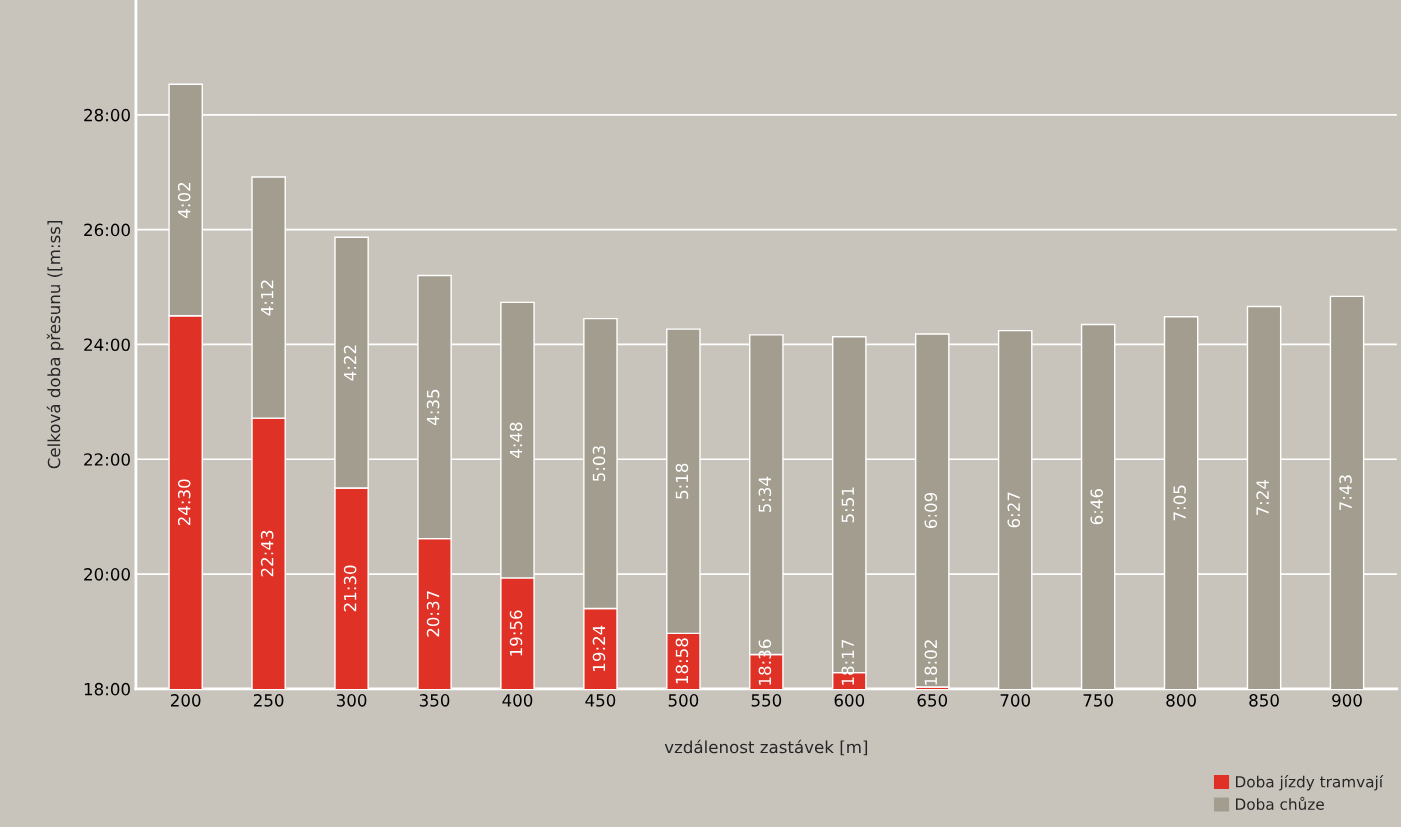  I want to click on data-label: 4:48, so click(516, 440).